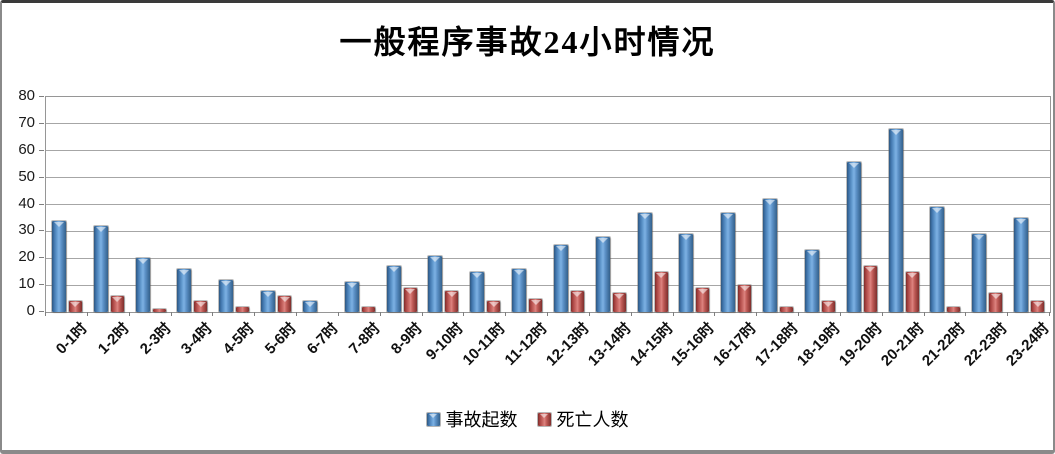 This screenshot has width=1055, height=454. What do you see at coordinates (527, 419) in the screenshot?
I see `legend: 事故起数 死亡人数` at bounding box center [527, 419].